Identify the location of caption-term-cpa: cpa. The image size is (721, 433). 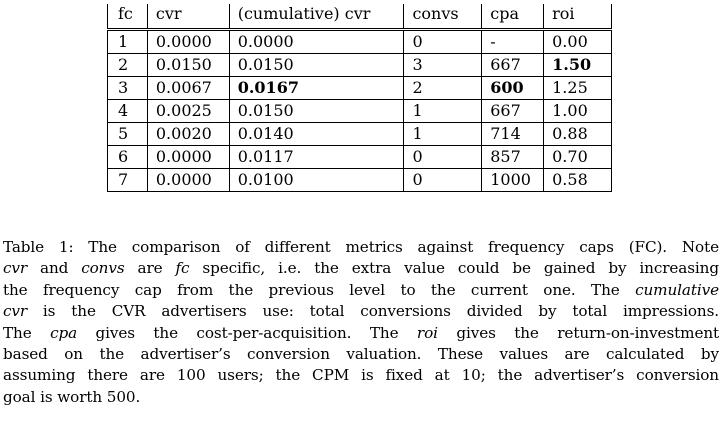
(64, 332).